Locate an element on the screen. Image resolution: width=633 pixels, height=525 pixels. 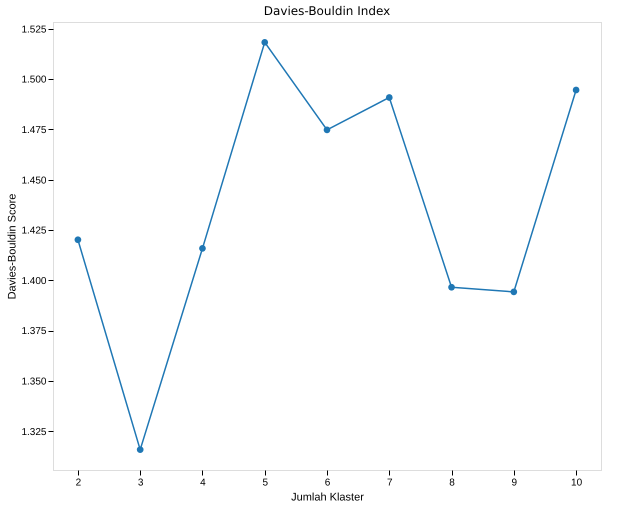
x-tick-label: 10 is located at coordinates (577, 483).